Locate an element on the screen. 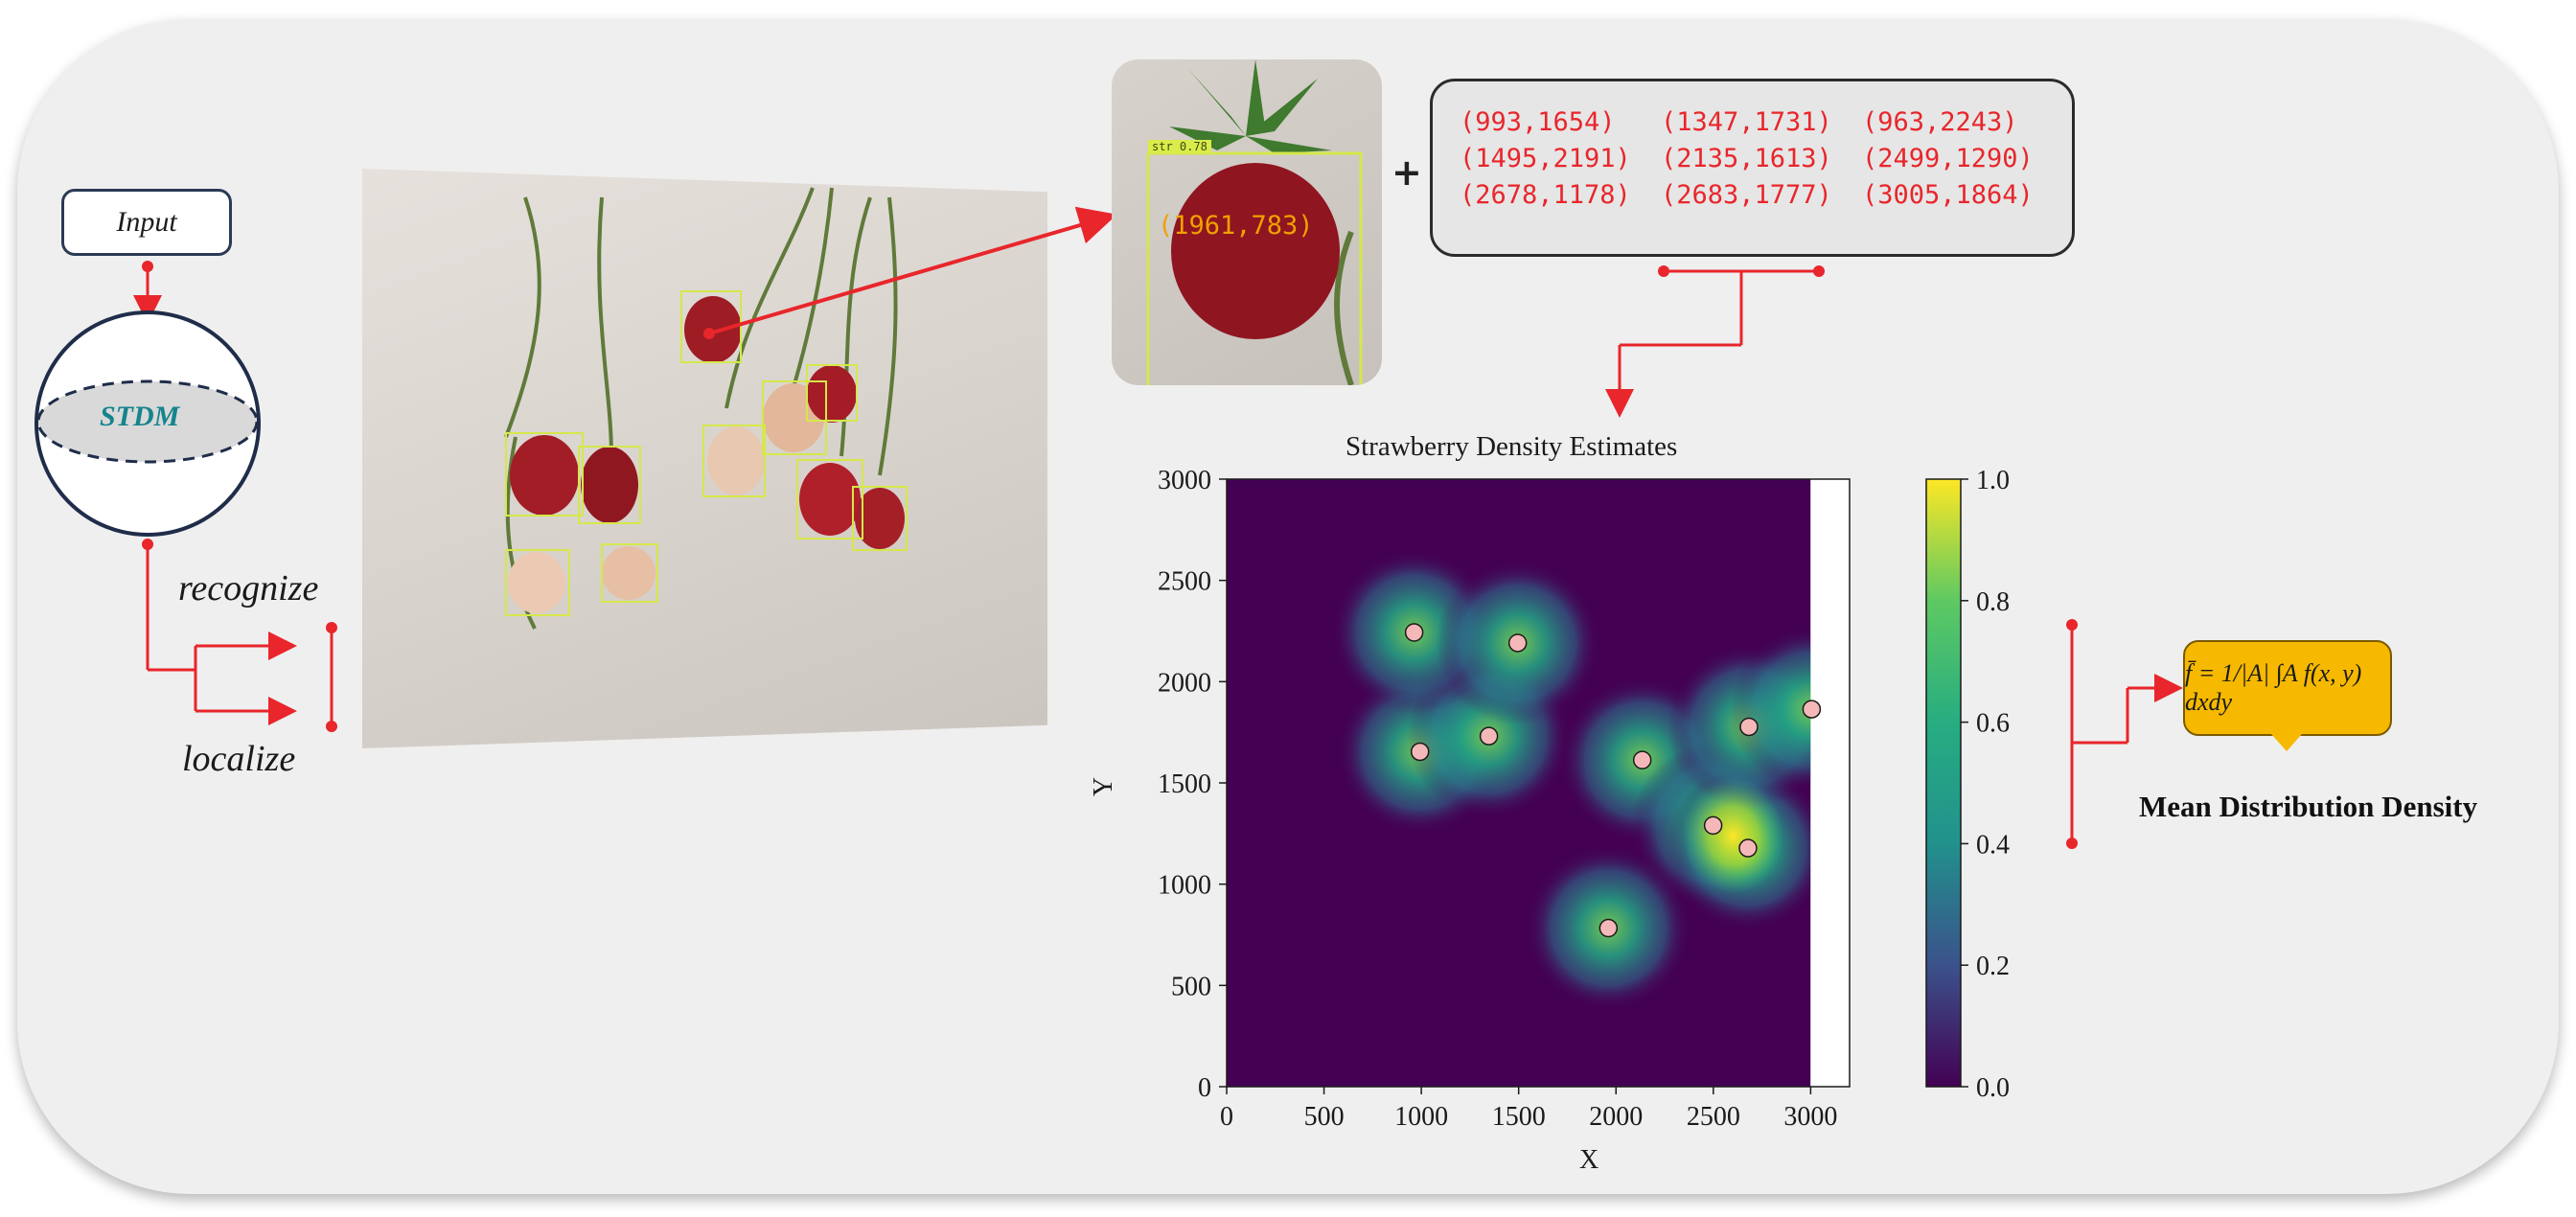 This screenshot has height=1217, width=2576. y-tick-label: 1000 is located at coordinates (1184, 886).